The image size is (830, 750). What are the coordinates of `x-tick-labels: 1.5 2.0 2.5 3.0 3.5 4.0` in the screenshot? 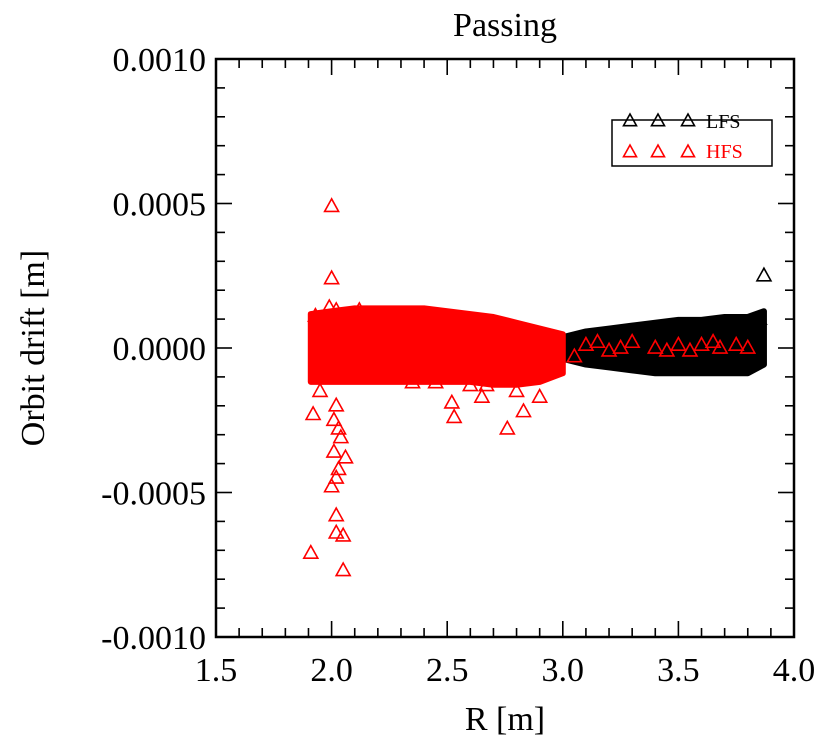 It's located at (505, 670).